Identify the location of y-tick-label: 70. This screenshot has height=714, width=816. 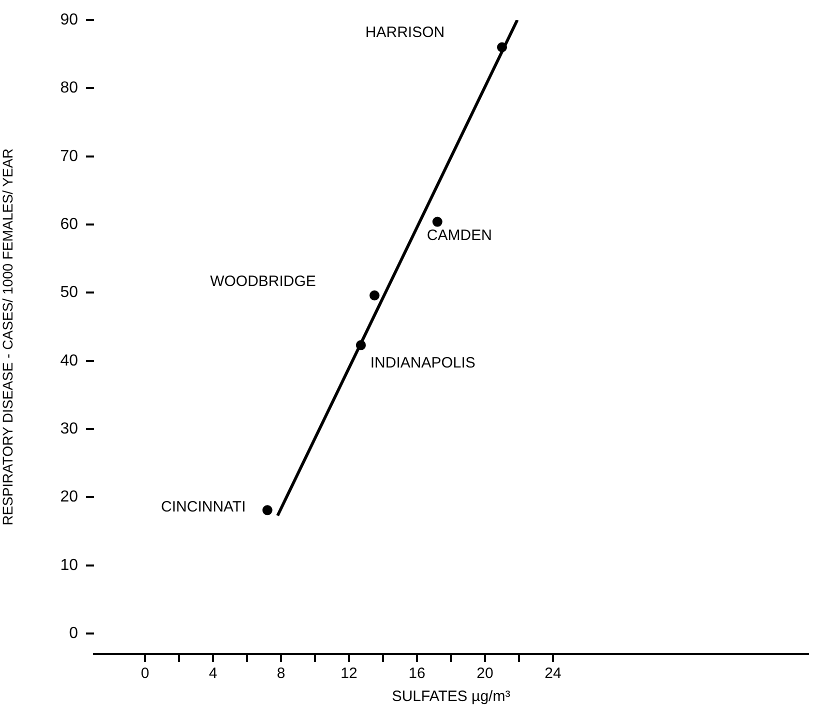
(69, 156).